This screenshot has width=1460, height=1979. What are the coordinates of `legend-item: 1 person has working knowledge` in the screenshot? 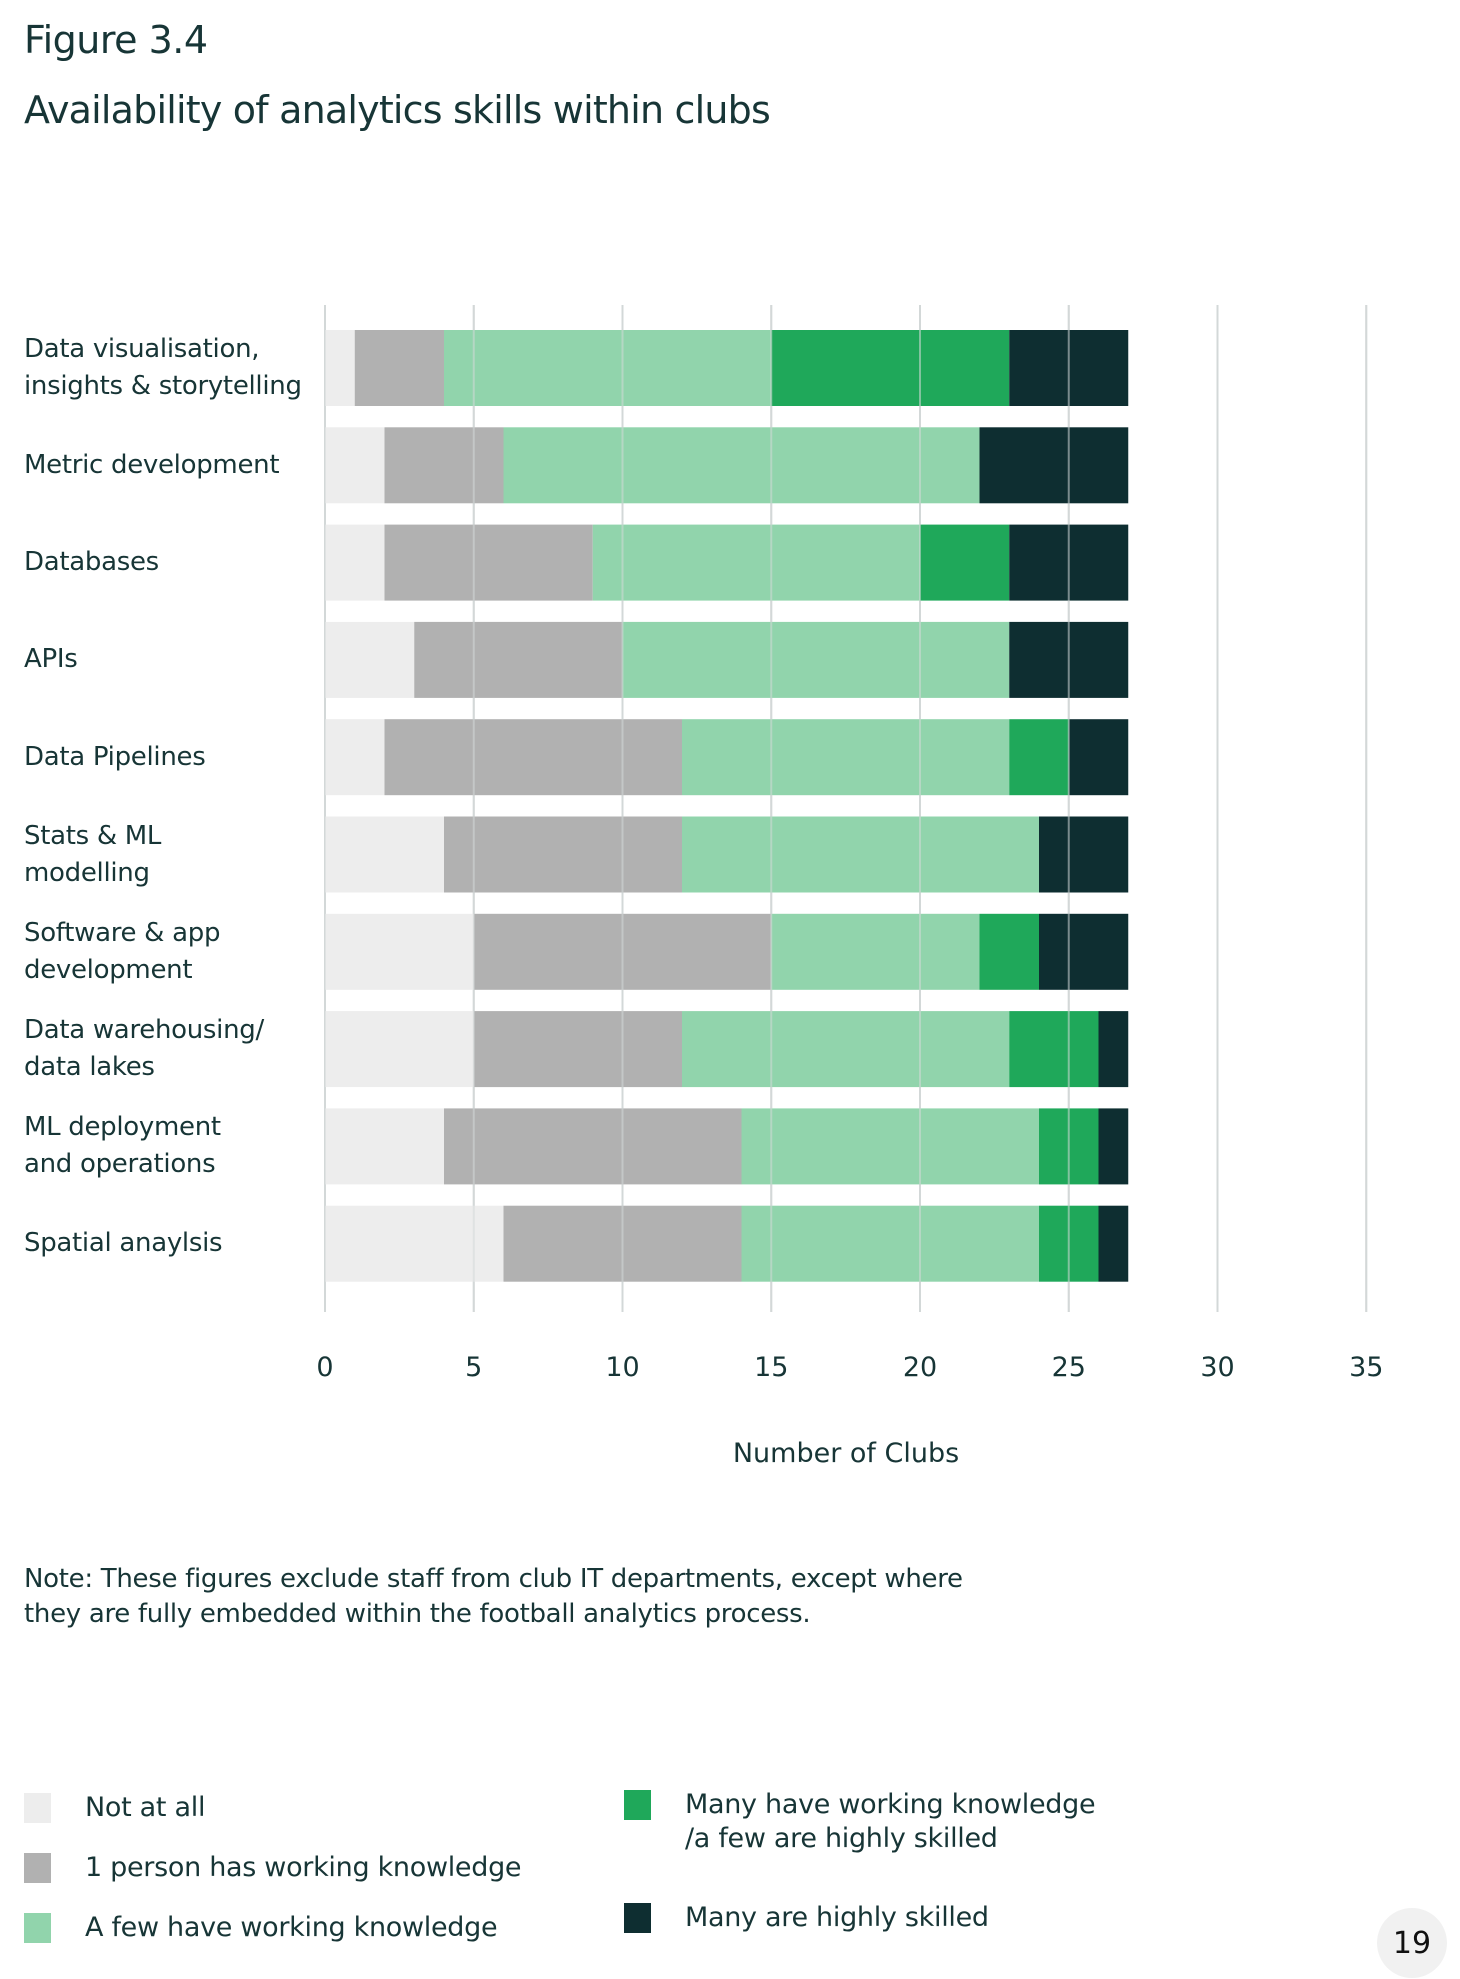 It's located at (273, 1868).